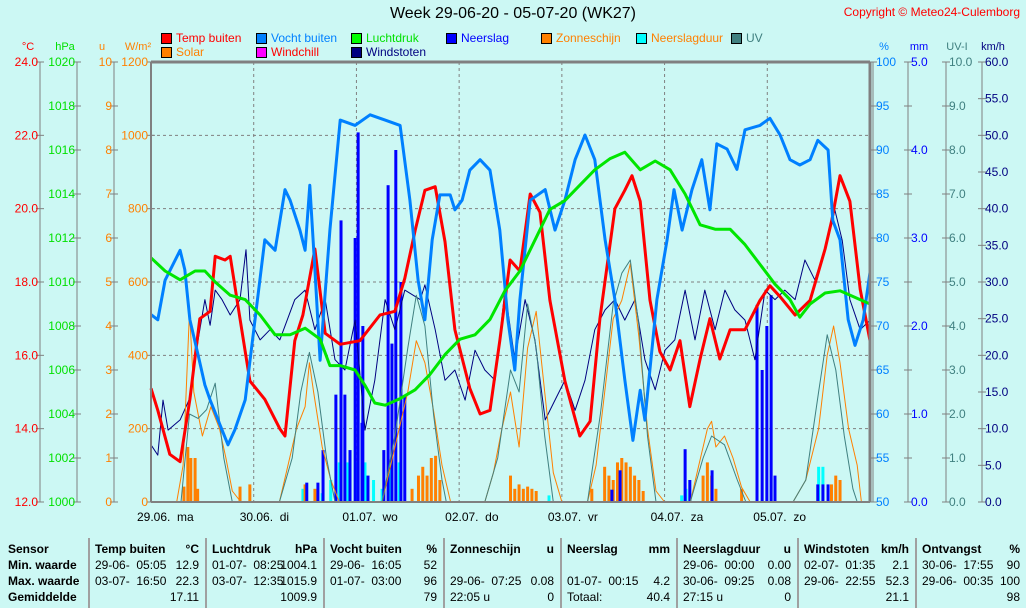 This screenshot has height=608, width=1026. What do you see at coordinates (661, 581) in the screenshot?
I see `cell-value: 4.2` at bounding box center [661, 581].